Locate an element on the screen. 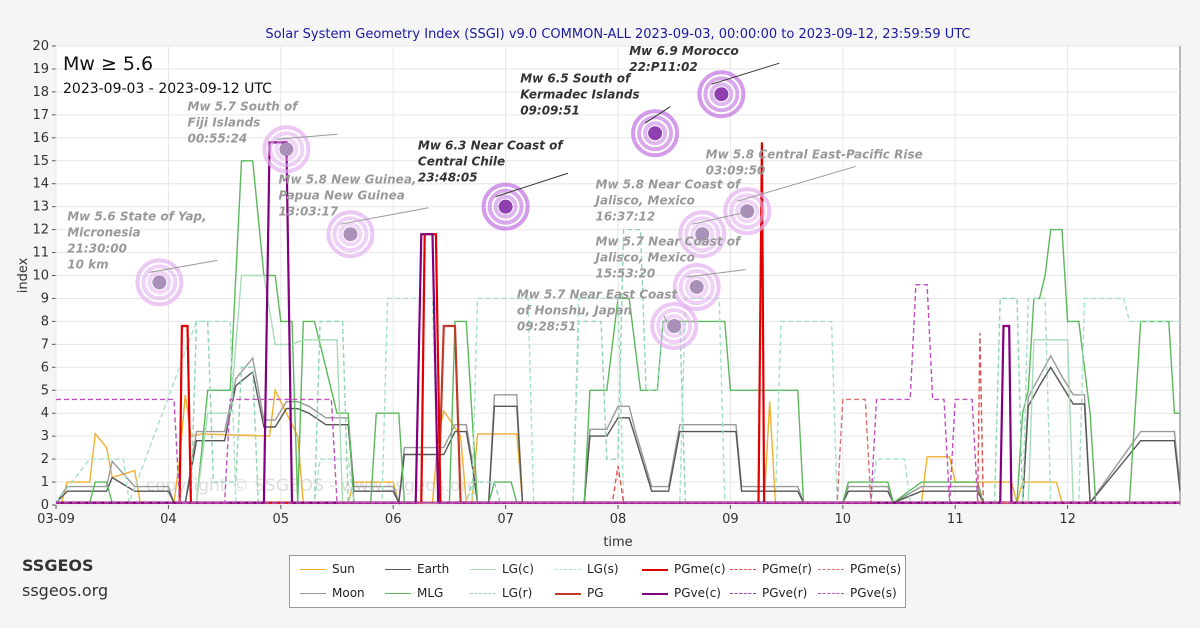 Image resolution: width=1200 pixels, height=628 pixels. legend-item: PGme(r) is located at coordinates (771, 569).